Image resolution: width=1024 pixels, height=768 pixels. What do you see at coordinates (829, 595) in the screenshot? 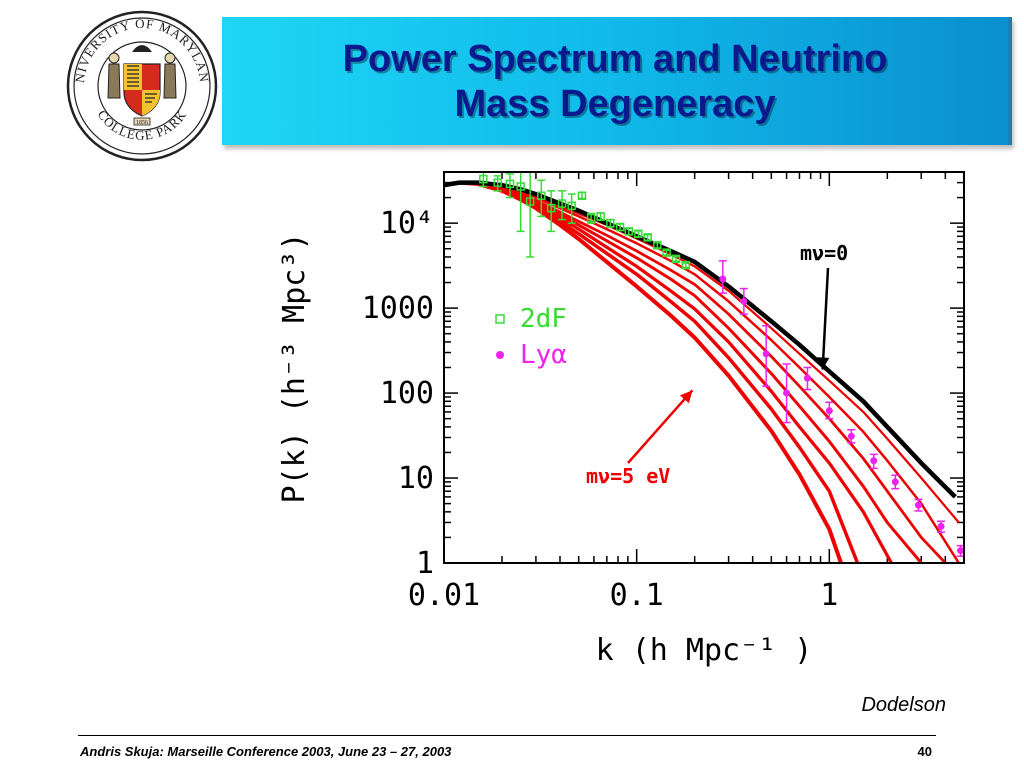
I see `x-tick-label: 1` at bounding box center [829, 595].